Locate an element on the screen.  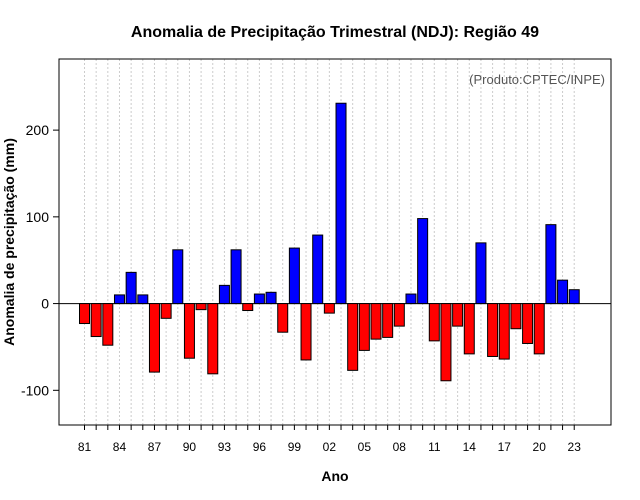
x-tick-label: 96 is located at coordinates (260, 447).